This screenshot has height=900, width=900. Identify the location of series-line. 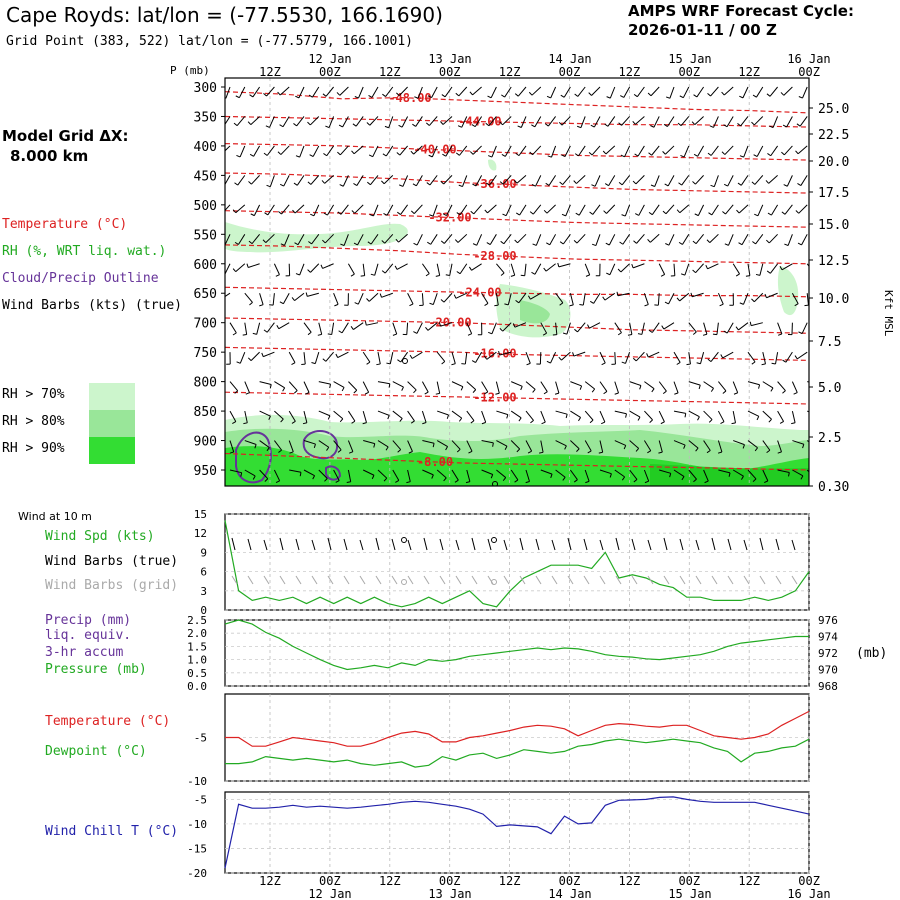
(516, 645).